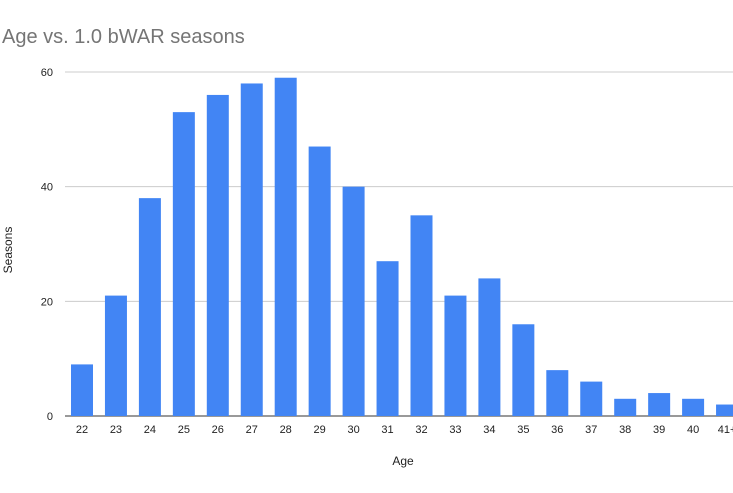 The height and width of the screenshot is (493, 733). Describe the element at coordinates (725, 430) in the screenshot. I see `x-tick-label: 41+` at that location.